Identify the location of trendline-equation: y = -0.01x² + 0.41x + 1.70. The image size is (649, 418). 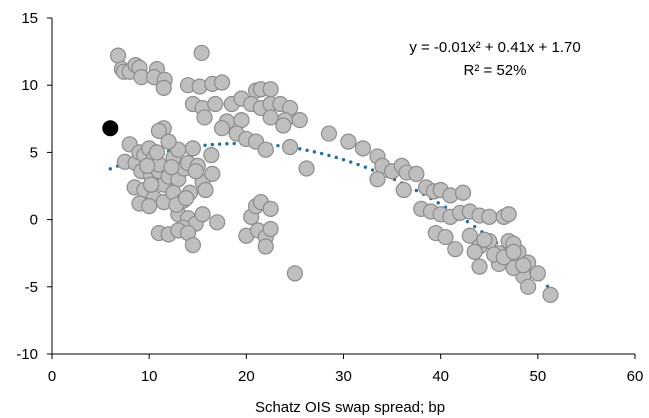
(494, 47).